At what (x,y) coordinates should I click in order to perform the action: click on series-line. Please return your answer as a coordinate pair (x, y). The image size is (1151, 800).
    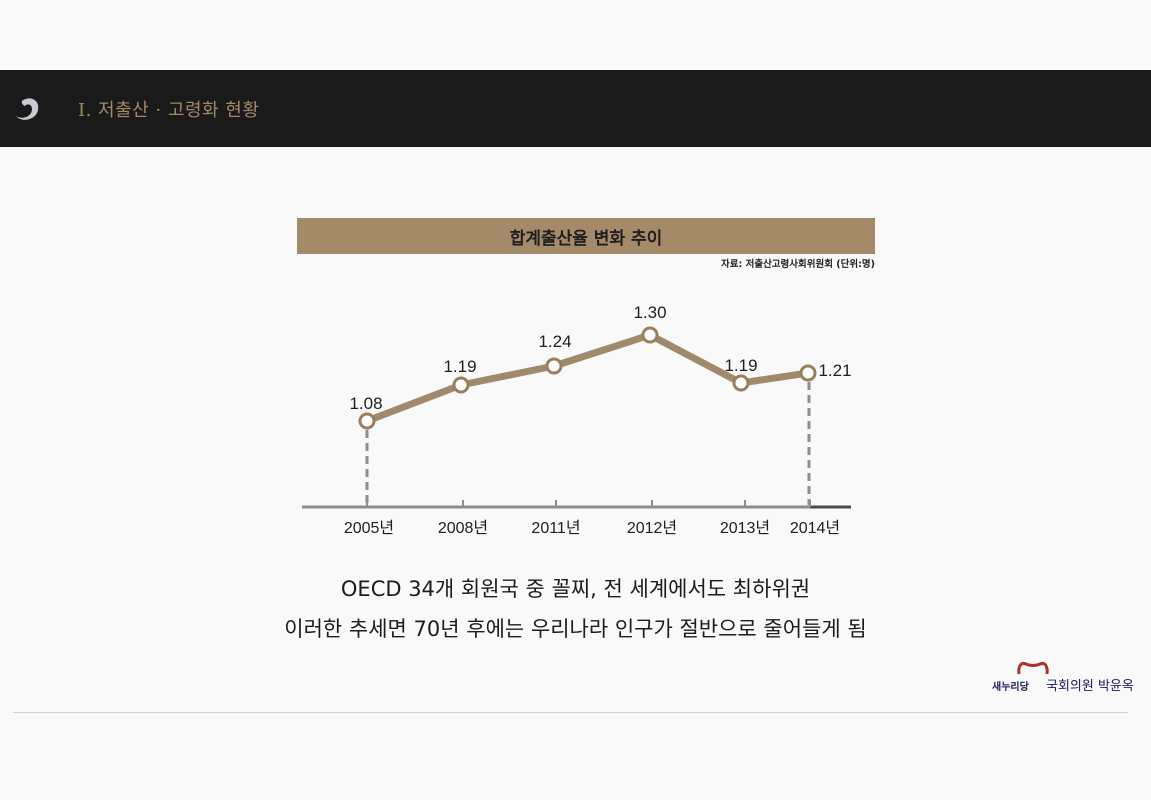
    Looking at the image, I should click on (587, 378).